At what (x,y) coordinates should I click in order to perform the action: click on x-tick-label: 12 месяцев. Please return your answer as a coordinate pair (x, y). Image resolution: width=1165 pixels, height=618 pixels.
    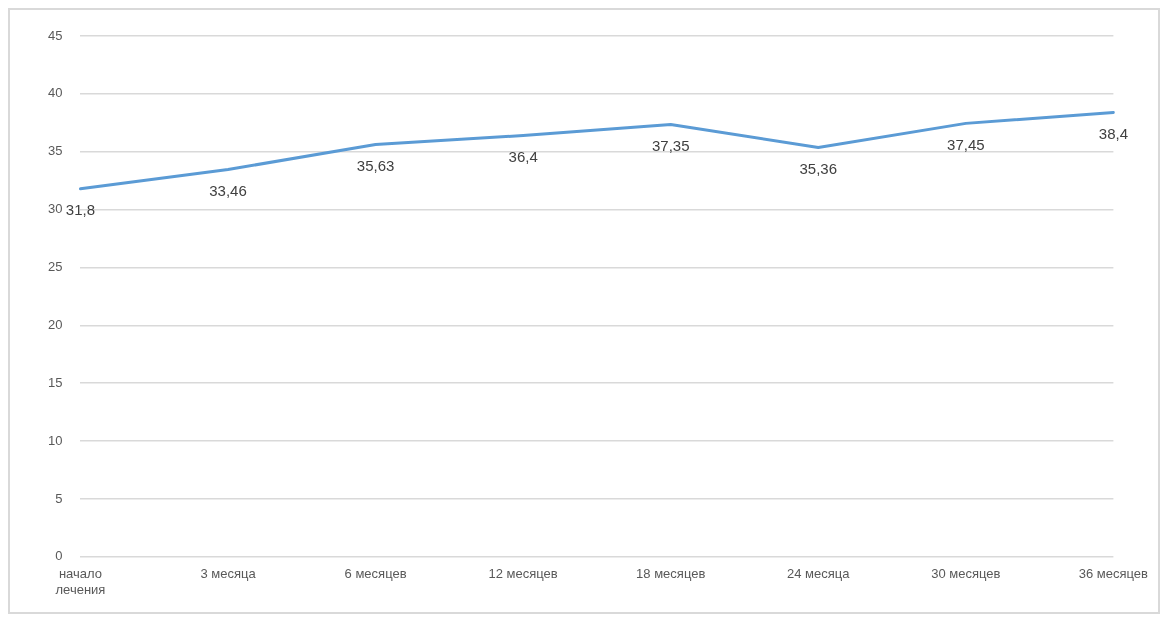
    Looking at the image, I should click on (523, 574).